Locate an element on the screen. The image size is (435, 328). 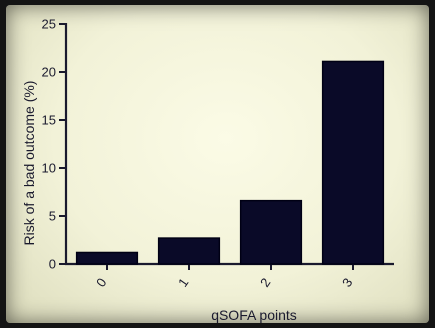
x-axis: 0 1 2 3 is located at coordinates (229, 276).